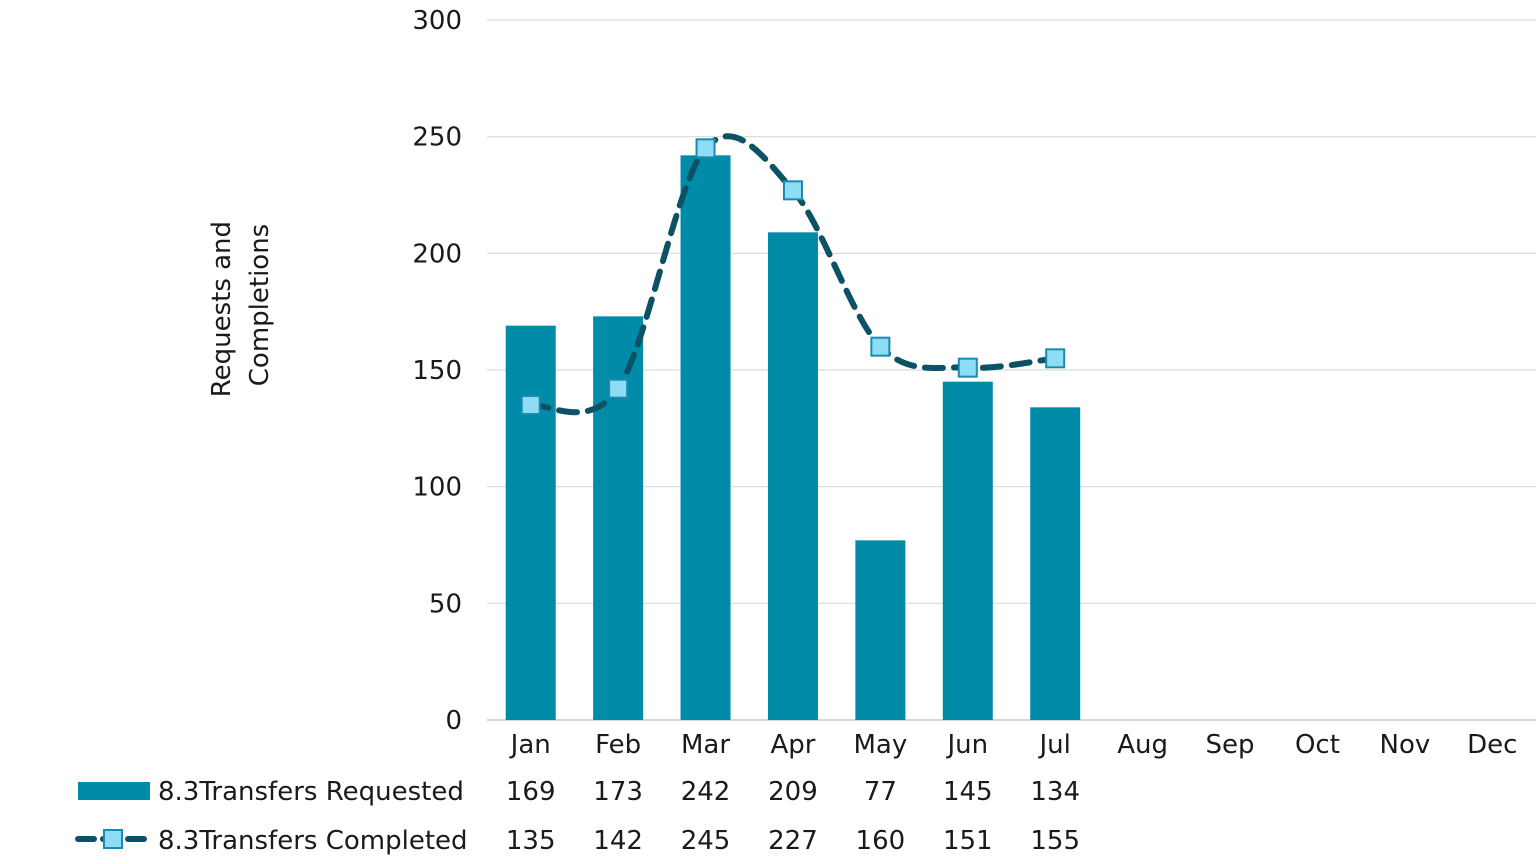  I want to click on y-tick-label: 0, so click(453, 721).